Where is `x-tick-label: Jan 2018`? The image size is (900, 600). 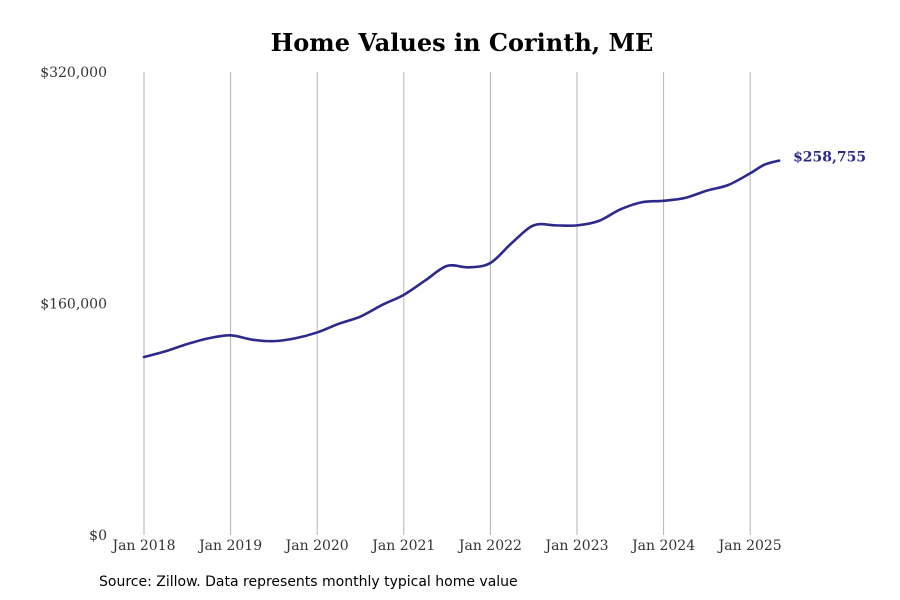 x-tick-label: Jan 2018 is located at coordinates (142, 546).